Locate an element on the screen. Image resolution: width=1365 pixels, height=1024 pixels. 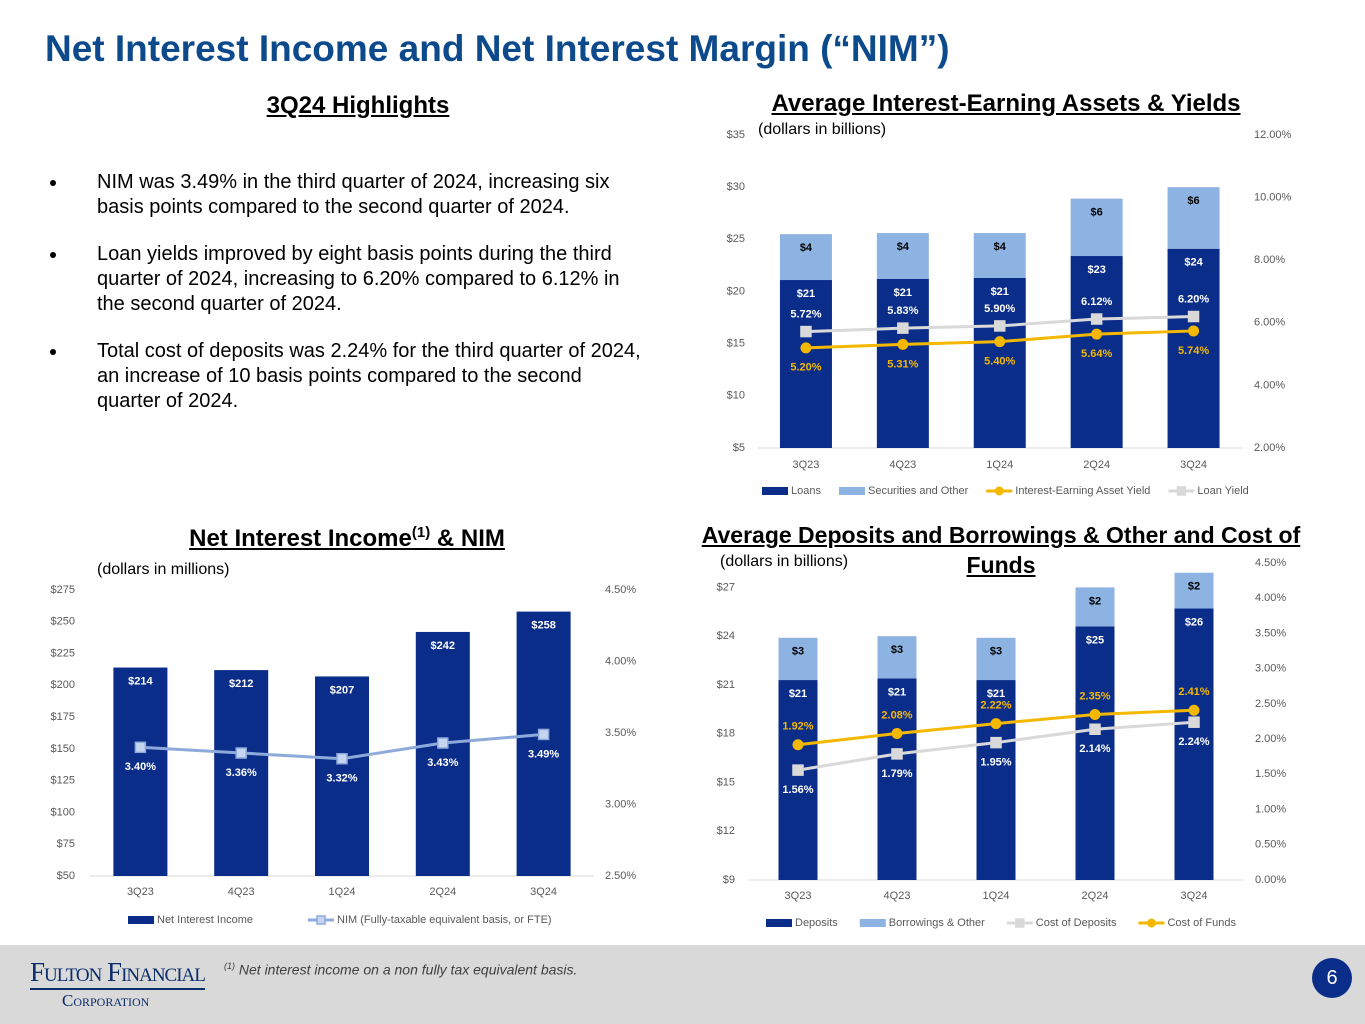
y2-tick-label: 2.50% is located at coordinates (620, 876).